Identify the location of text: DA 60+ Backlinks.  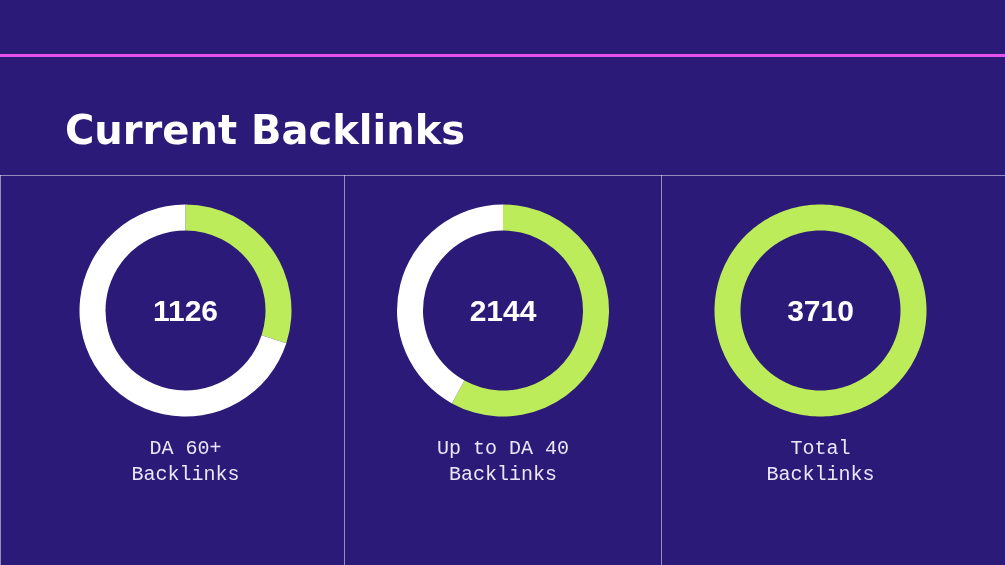
(185, 461).